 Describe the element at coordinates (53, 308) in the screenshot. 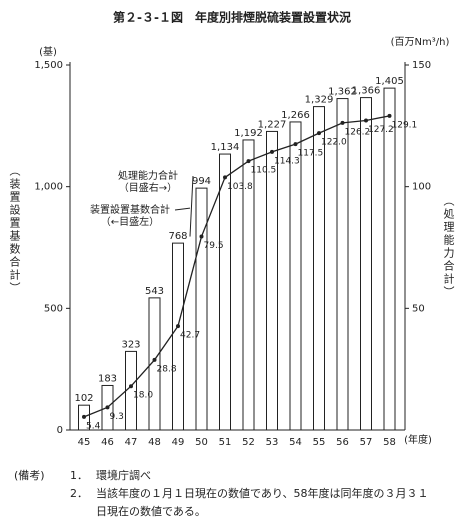

I see `y-tick-label: 500` at that location.